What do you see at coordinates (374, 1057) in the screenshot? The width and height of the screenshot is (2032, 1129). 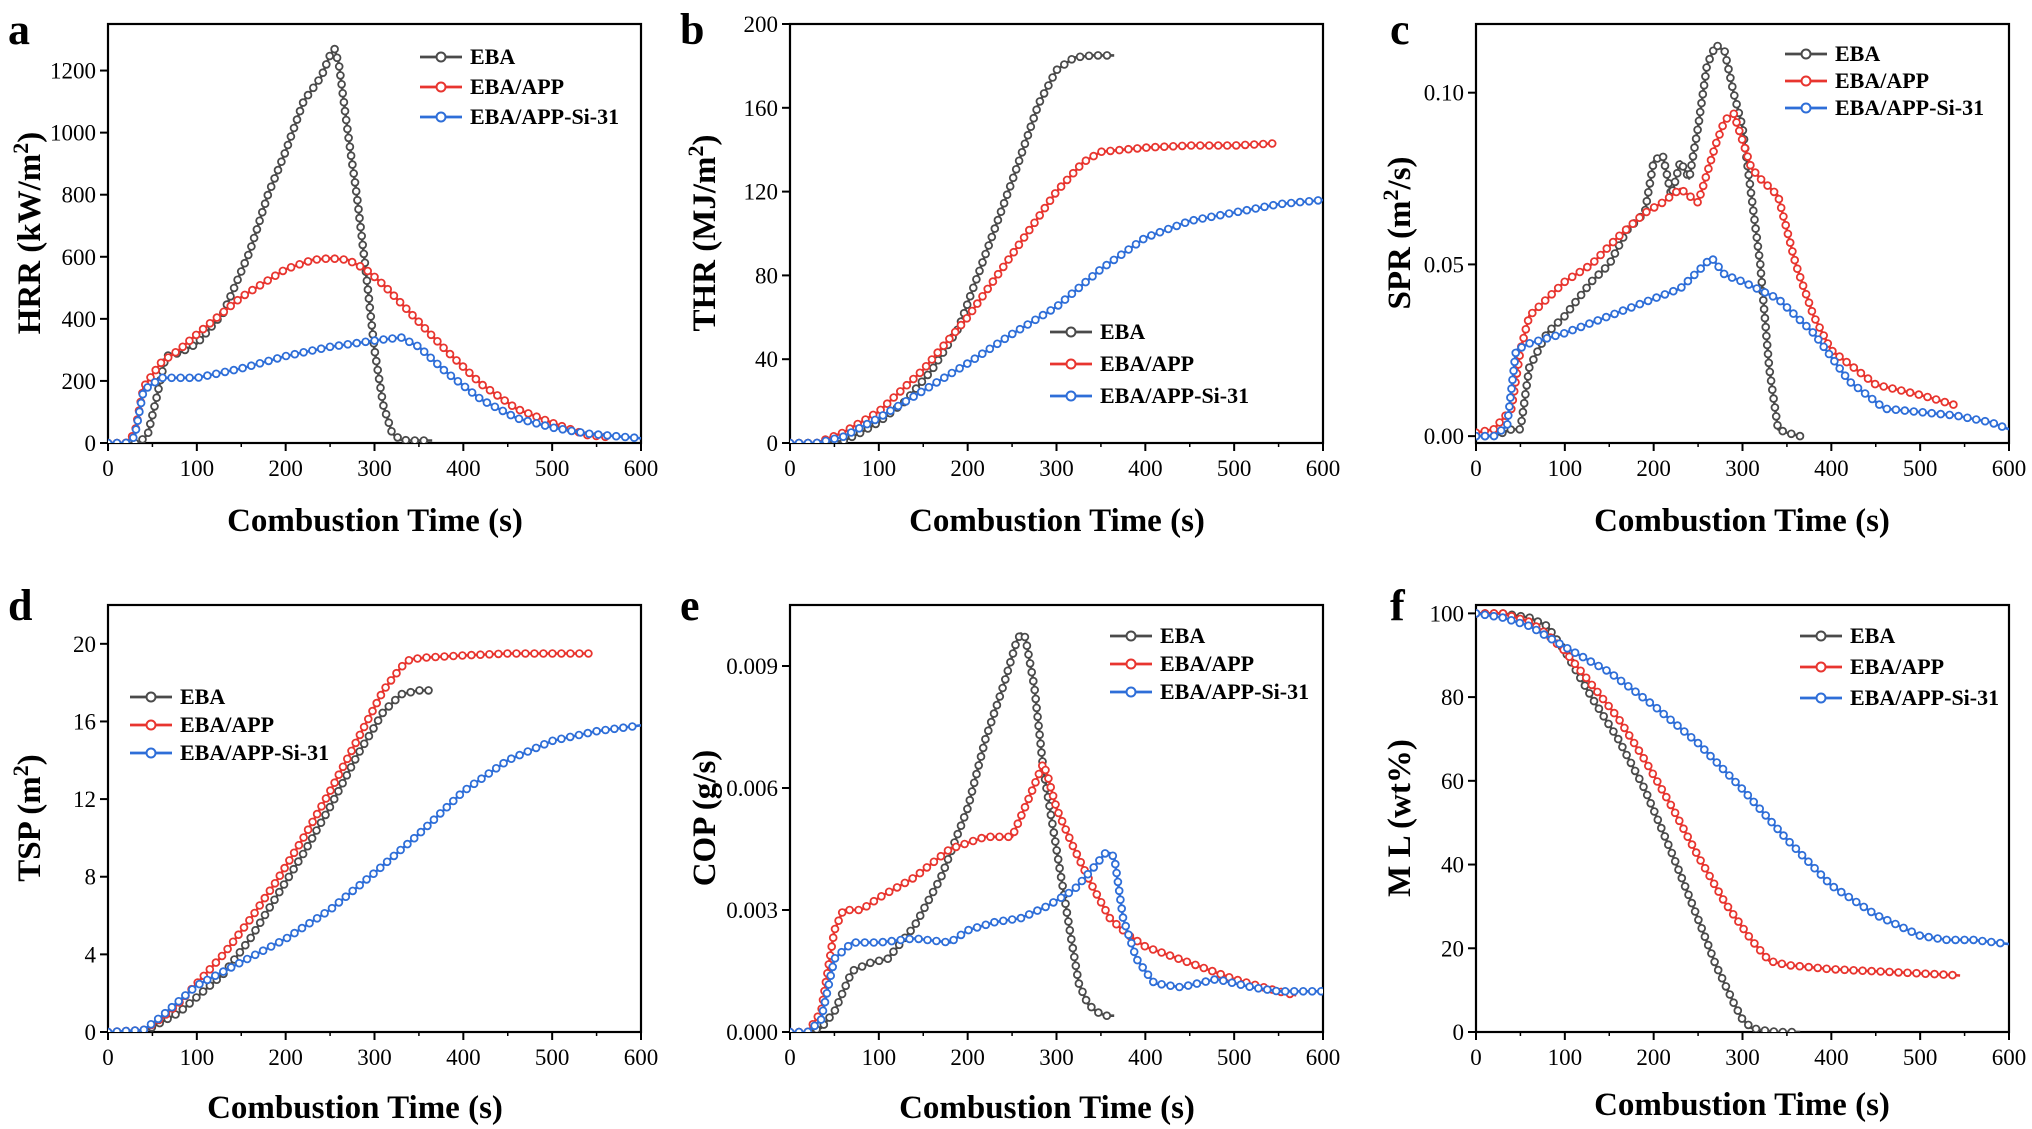 I see `x-tick-label: 300` at bounding box center [374, 1057].